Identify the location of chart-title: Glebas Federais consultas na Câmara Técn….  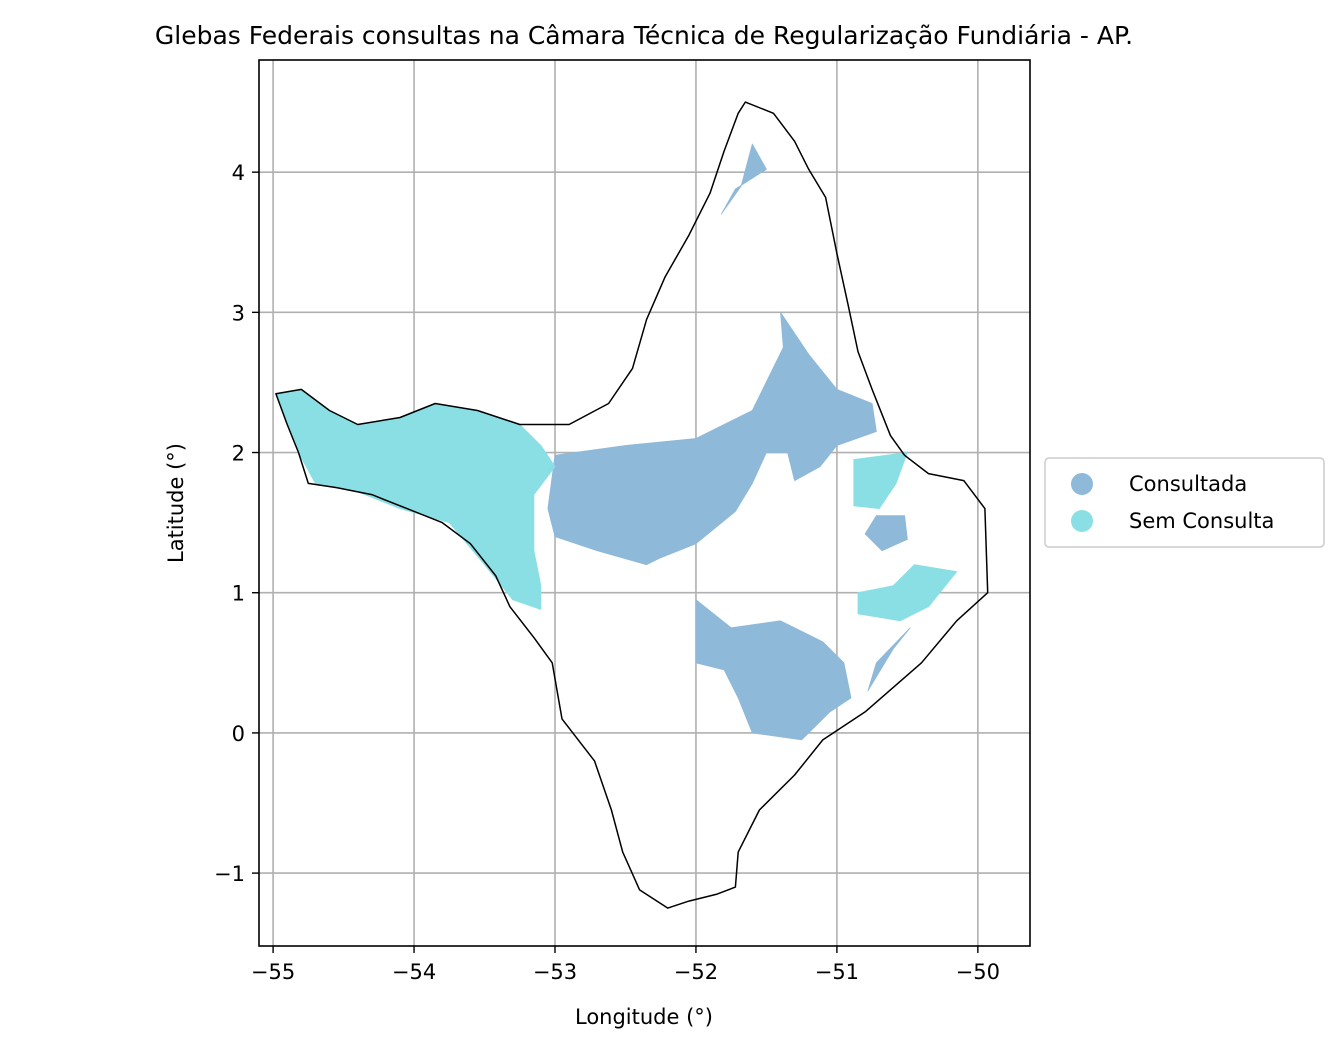
(644, 35).